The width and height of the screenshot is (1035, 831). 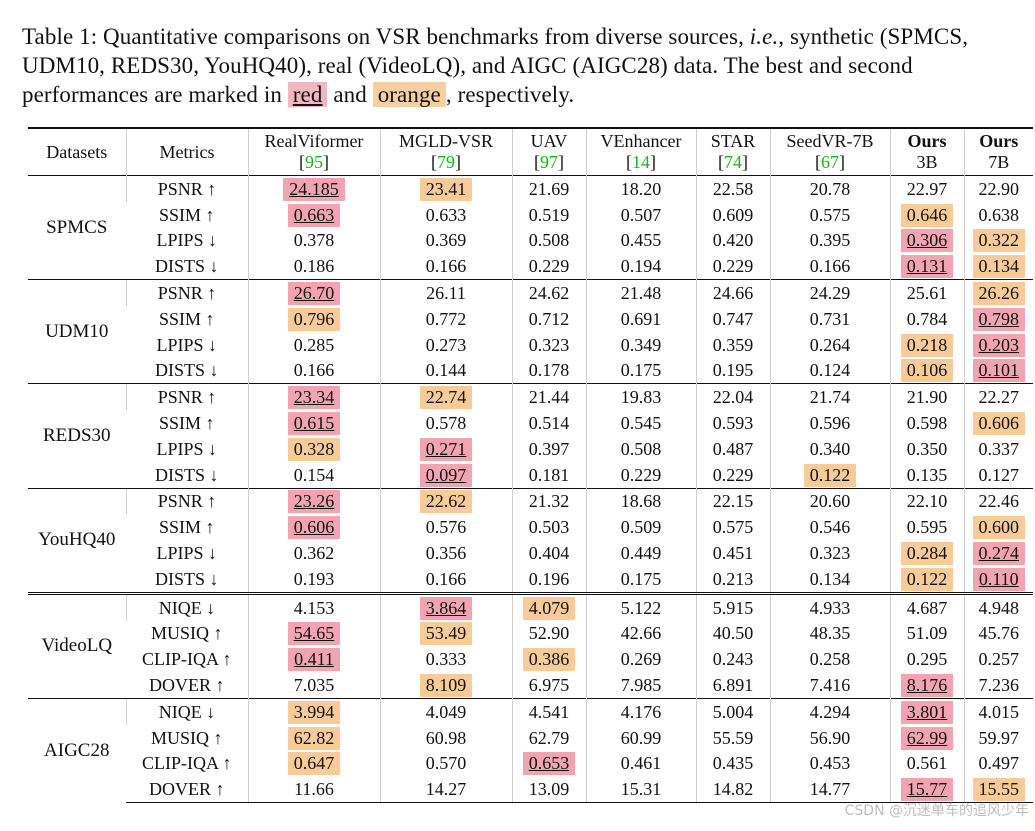 I want to click on metric-value: 20.60, so click(x=830, y=501).